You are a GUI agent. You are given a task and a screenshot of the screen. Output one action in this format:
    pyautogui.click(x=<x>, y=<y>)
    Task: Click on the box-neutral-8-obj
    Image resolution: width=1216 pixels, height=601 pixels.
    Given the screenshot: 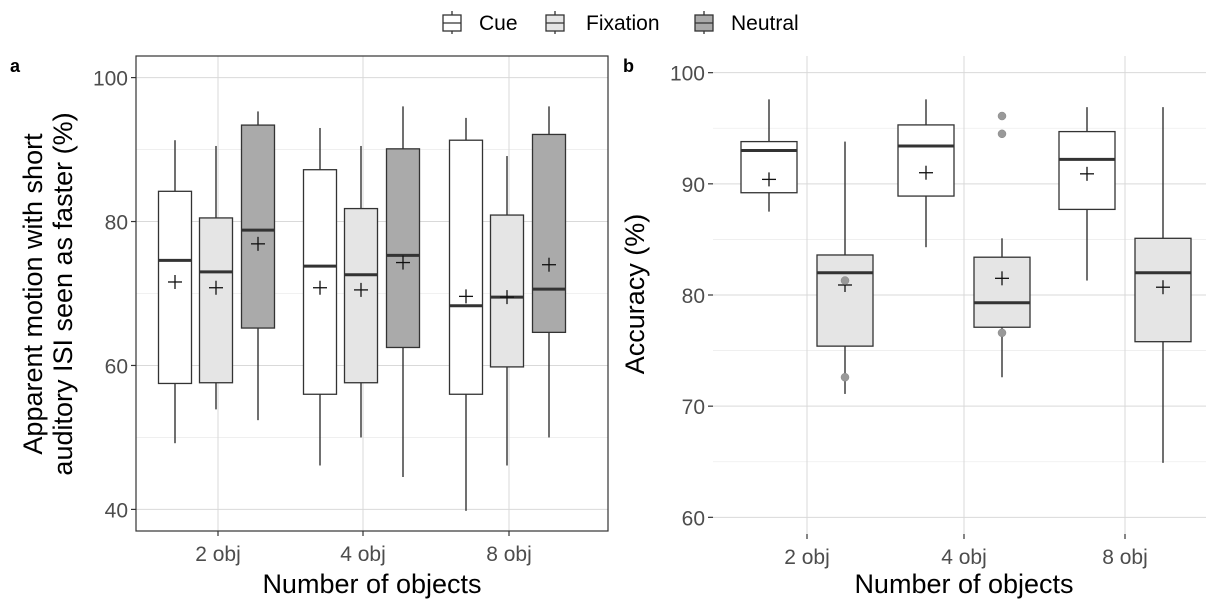 What is the action you would take?
    pyautogui.click(x=549, y=272)
    